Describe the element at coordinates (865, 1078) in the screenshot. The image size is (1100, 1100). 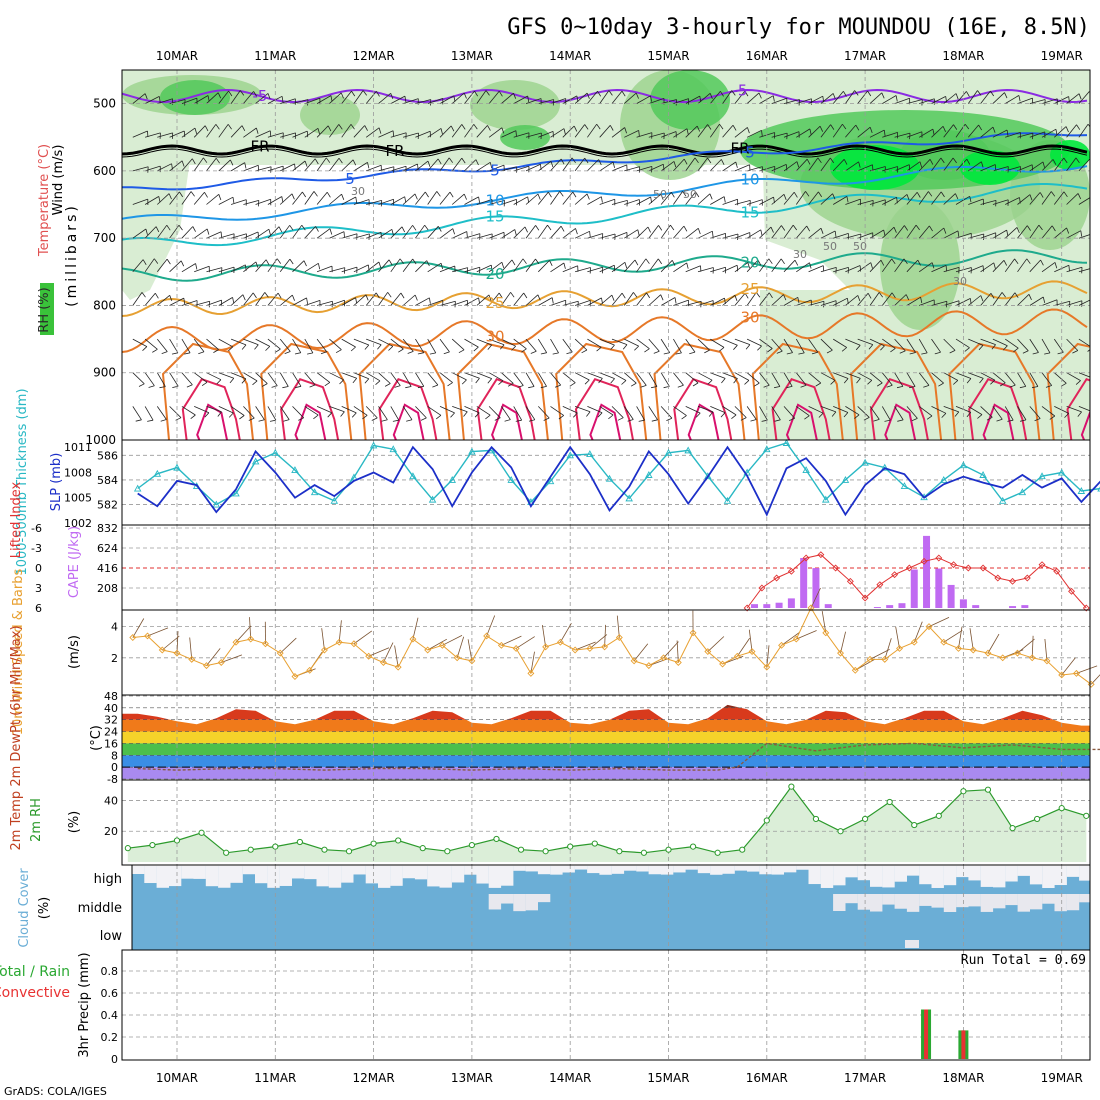
I see `date-label-bottom: 17MAR` at that location.